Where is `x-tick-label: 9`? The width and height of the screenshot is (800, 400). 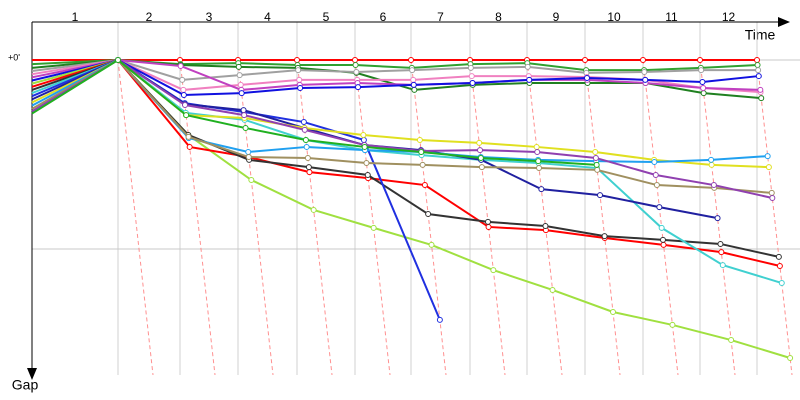 x-tick-label: 9 is located at coordinates (556, 17).